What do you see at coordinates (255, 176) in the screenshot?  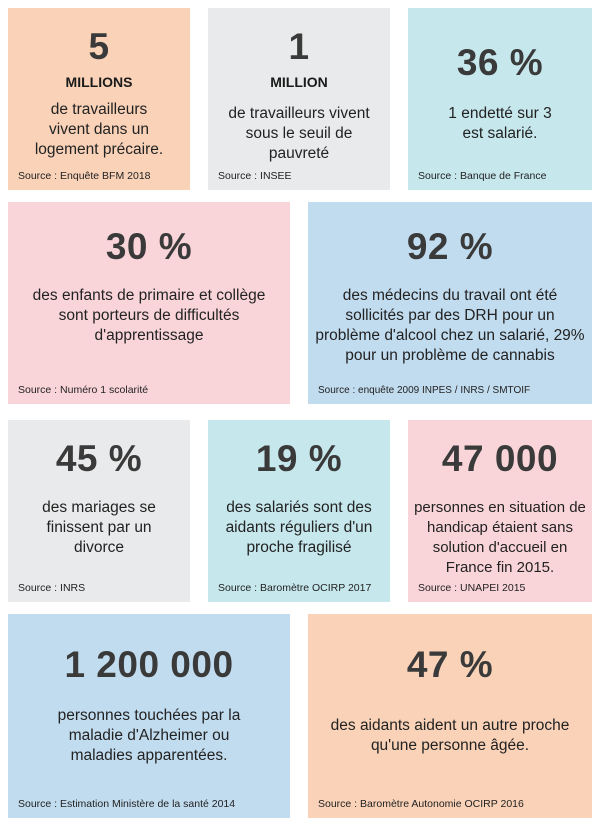 I see `stat-source: Source : INSEE` at bounding box center [255, 176].